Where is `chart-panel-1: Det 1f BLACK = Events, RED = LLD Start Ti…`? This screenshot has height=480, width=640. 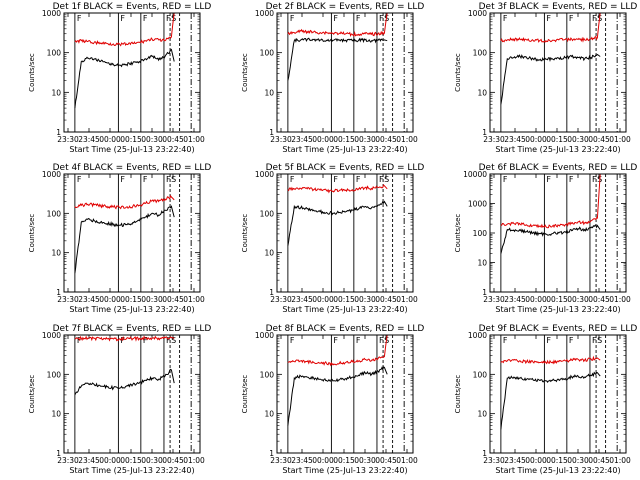
chart-panel-1: Det 1f BLACK = Events, RED = LLD Start Ti… is located at coordinates (119, 78).